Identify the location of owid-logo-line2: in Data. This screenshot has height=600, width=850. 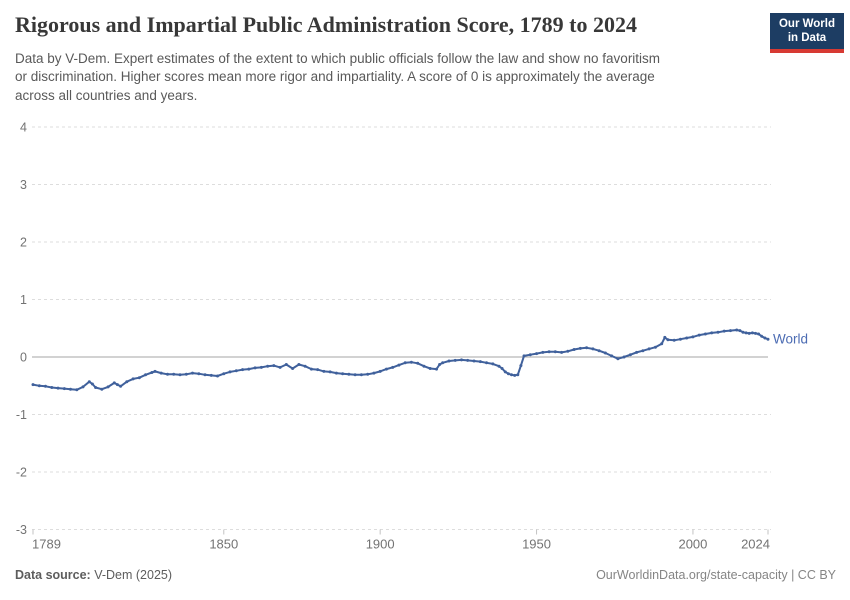
(807, 37).